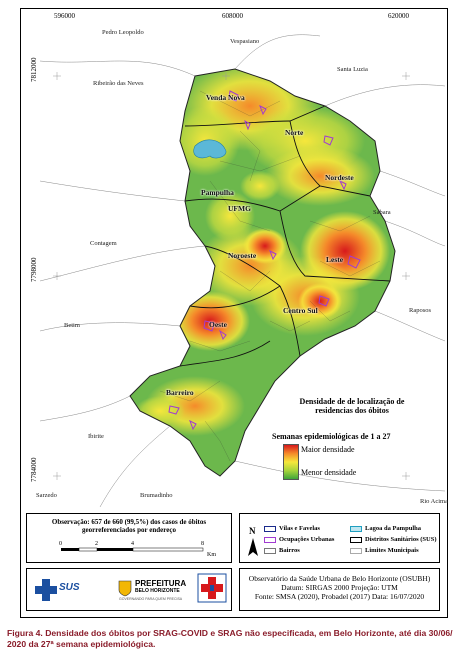 This screenshot has width=465, height=662. What do you see at coordinates (420, 310) in the screenshot?
I see `place-raposos: Raposos` at bounding box center [420, 310].